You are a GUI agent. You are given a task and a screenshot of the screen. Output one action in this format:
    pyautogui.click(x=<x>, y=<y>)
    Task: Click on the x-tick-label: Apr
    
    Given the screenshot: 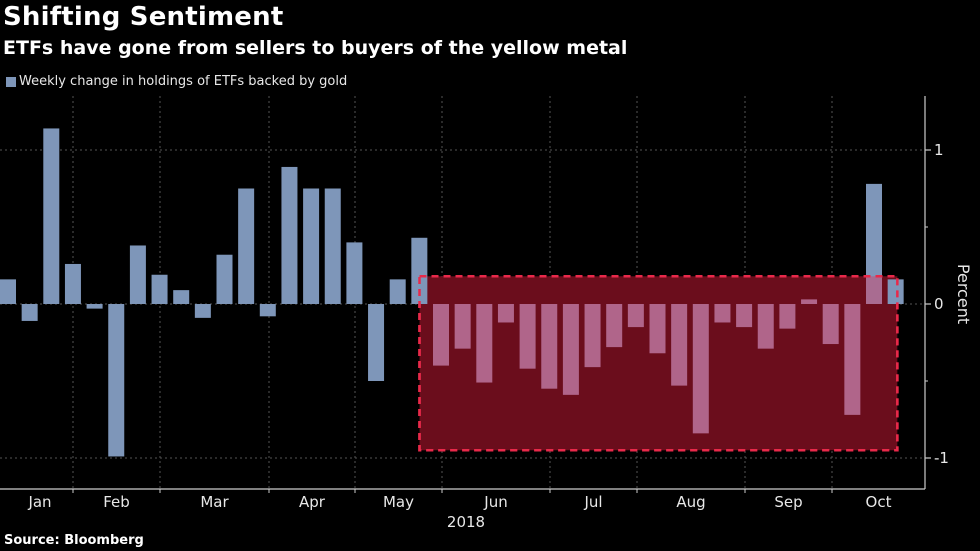 What is the action you would take?
    pyautogui.click(x=312, y=502)
    